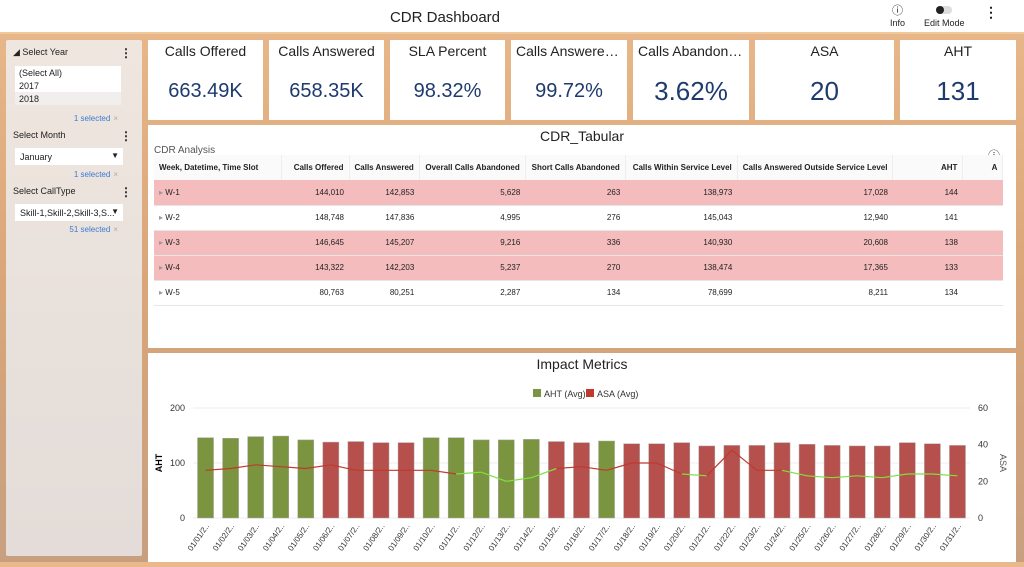 Image resolution: width=1024 pixels, height=567 pixels. Describe the element at coordinates (681, 268) in the screenshot. I see `table-cell: 138,474` at that location.